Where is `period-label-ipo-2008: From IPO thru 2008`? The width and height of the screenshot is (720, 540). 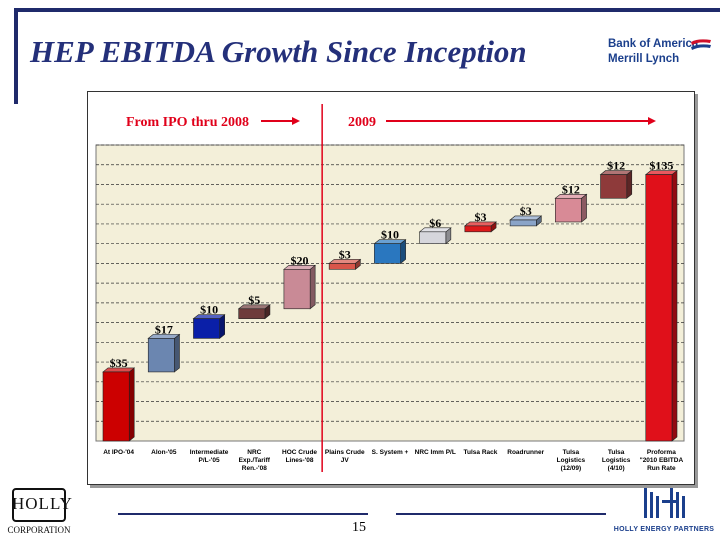 period-label-ipo-2008: From IPO thru 2008 is located at coordinates (187, 122).